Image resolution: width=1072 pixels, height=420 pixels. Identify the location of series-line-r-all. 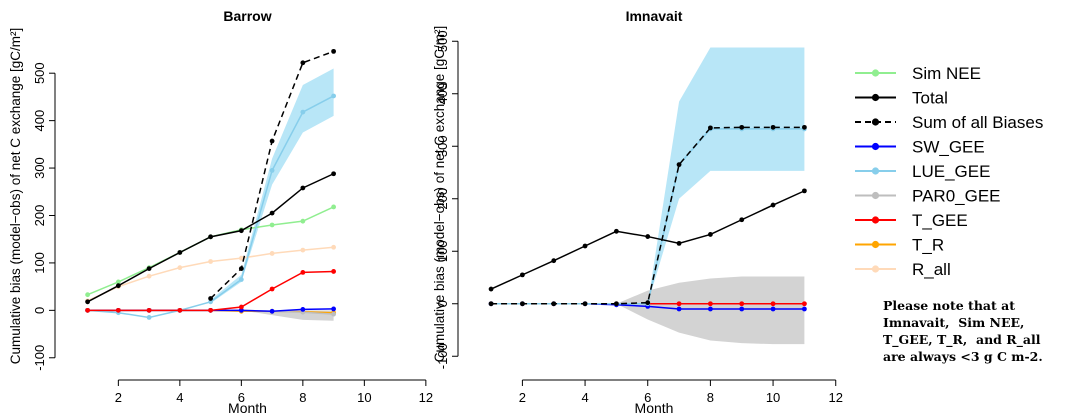
(210, 274).